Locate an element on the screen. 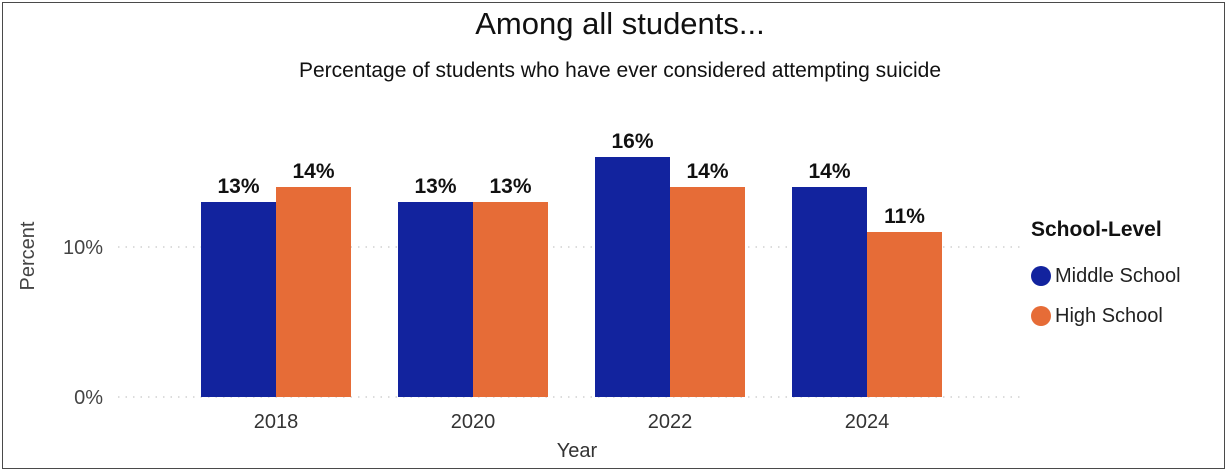 The image size is (1229, 473). x-tick-label: 2022 is located at coordinates (670, 422).